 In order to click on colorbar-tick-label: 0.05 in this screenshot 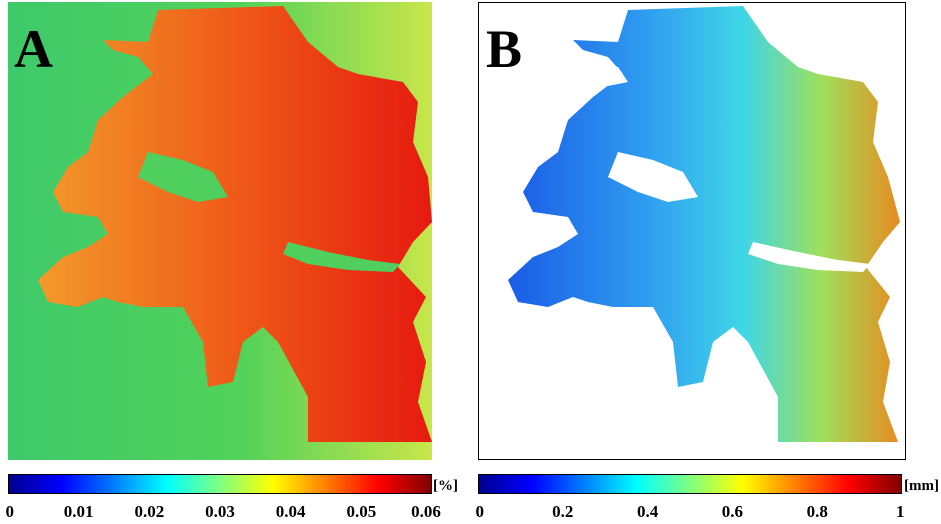, I will do `click(361, 511)`.